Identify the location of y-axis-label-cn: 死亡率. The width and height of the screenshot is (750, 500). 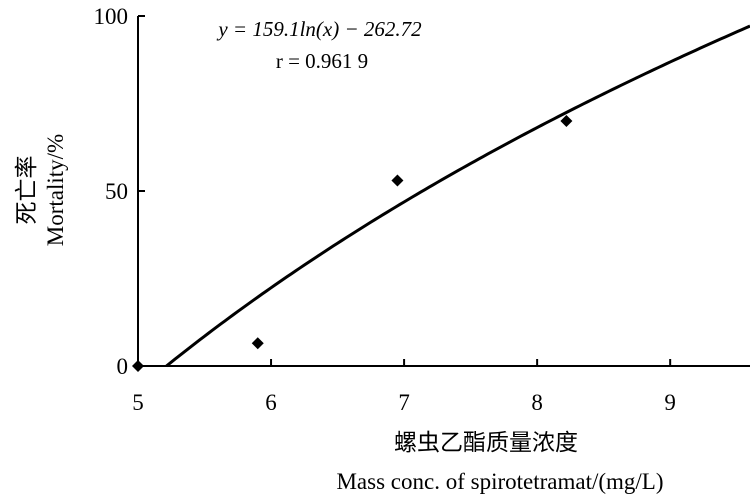
(27, 190).